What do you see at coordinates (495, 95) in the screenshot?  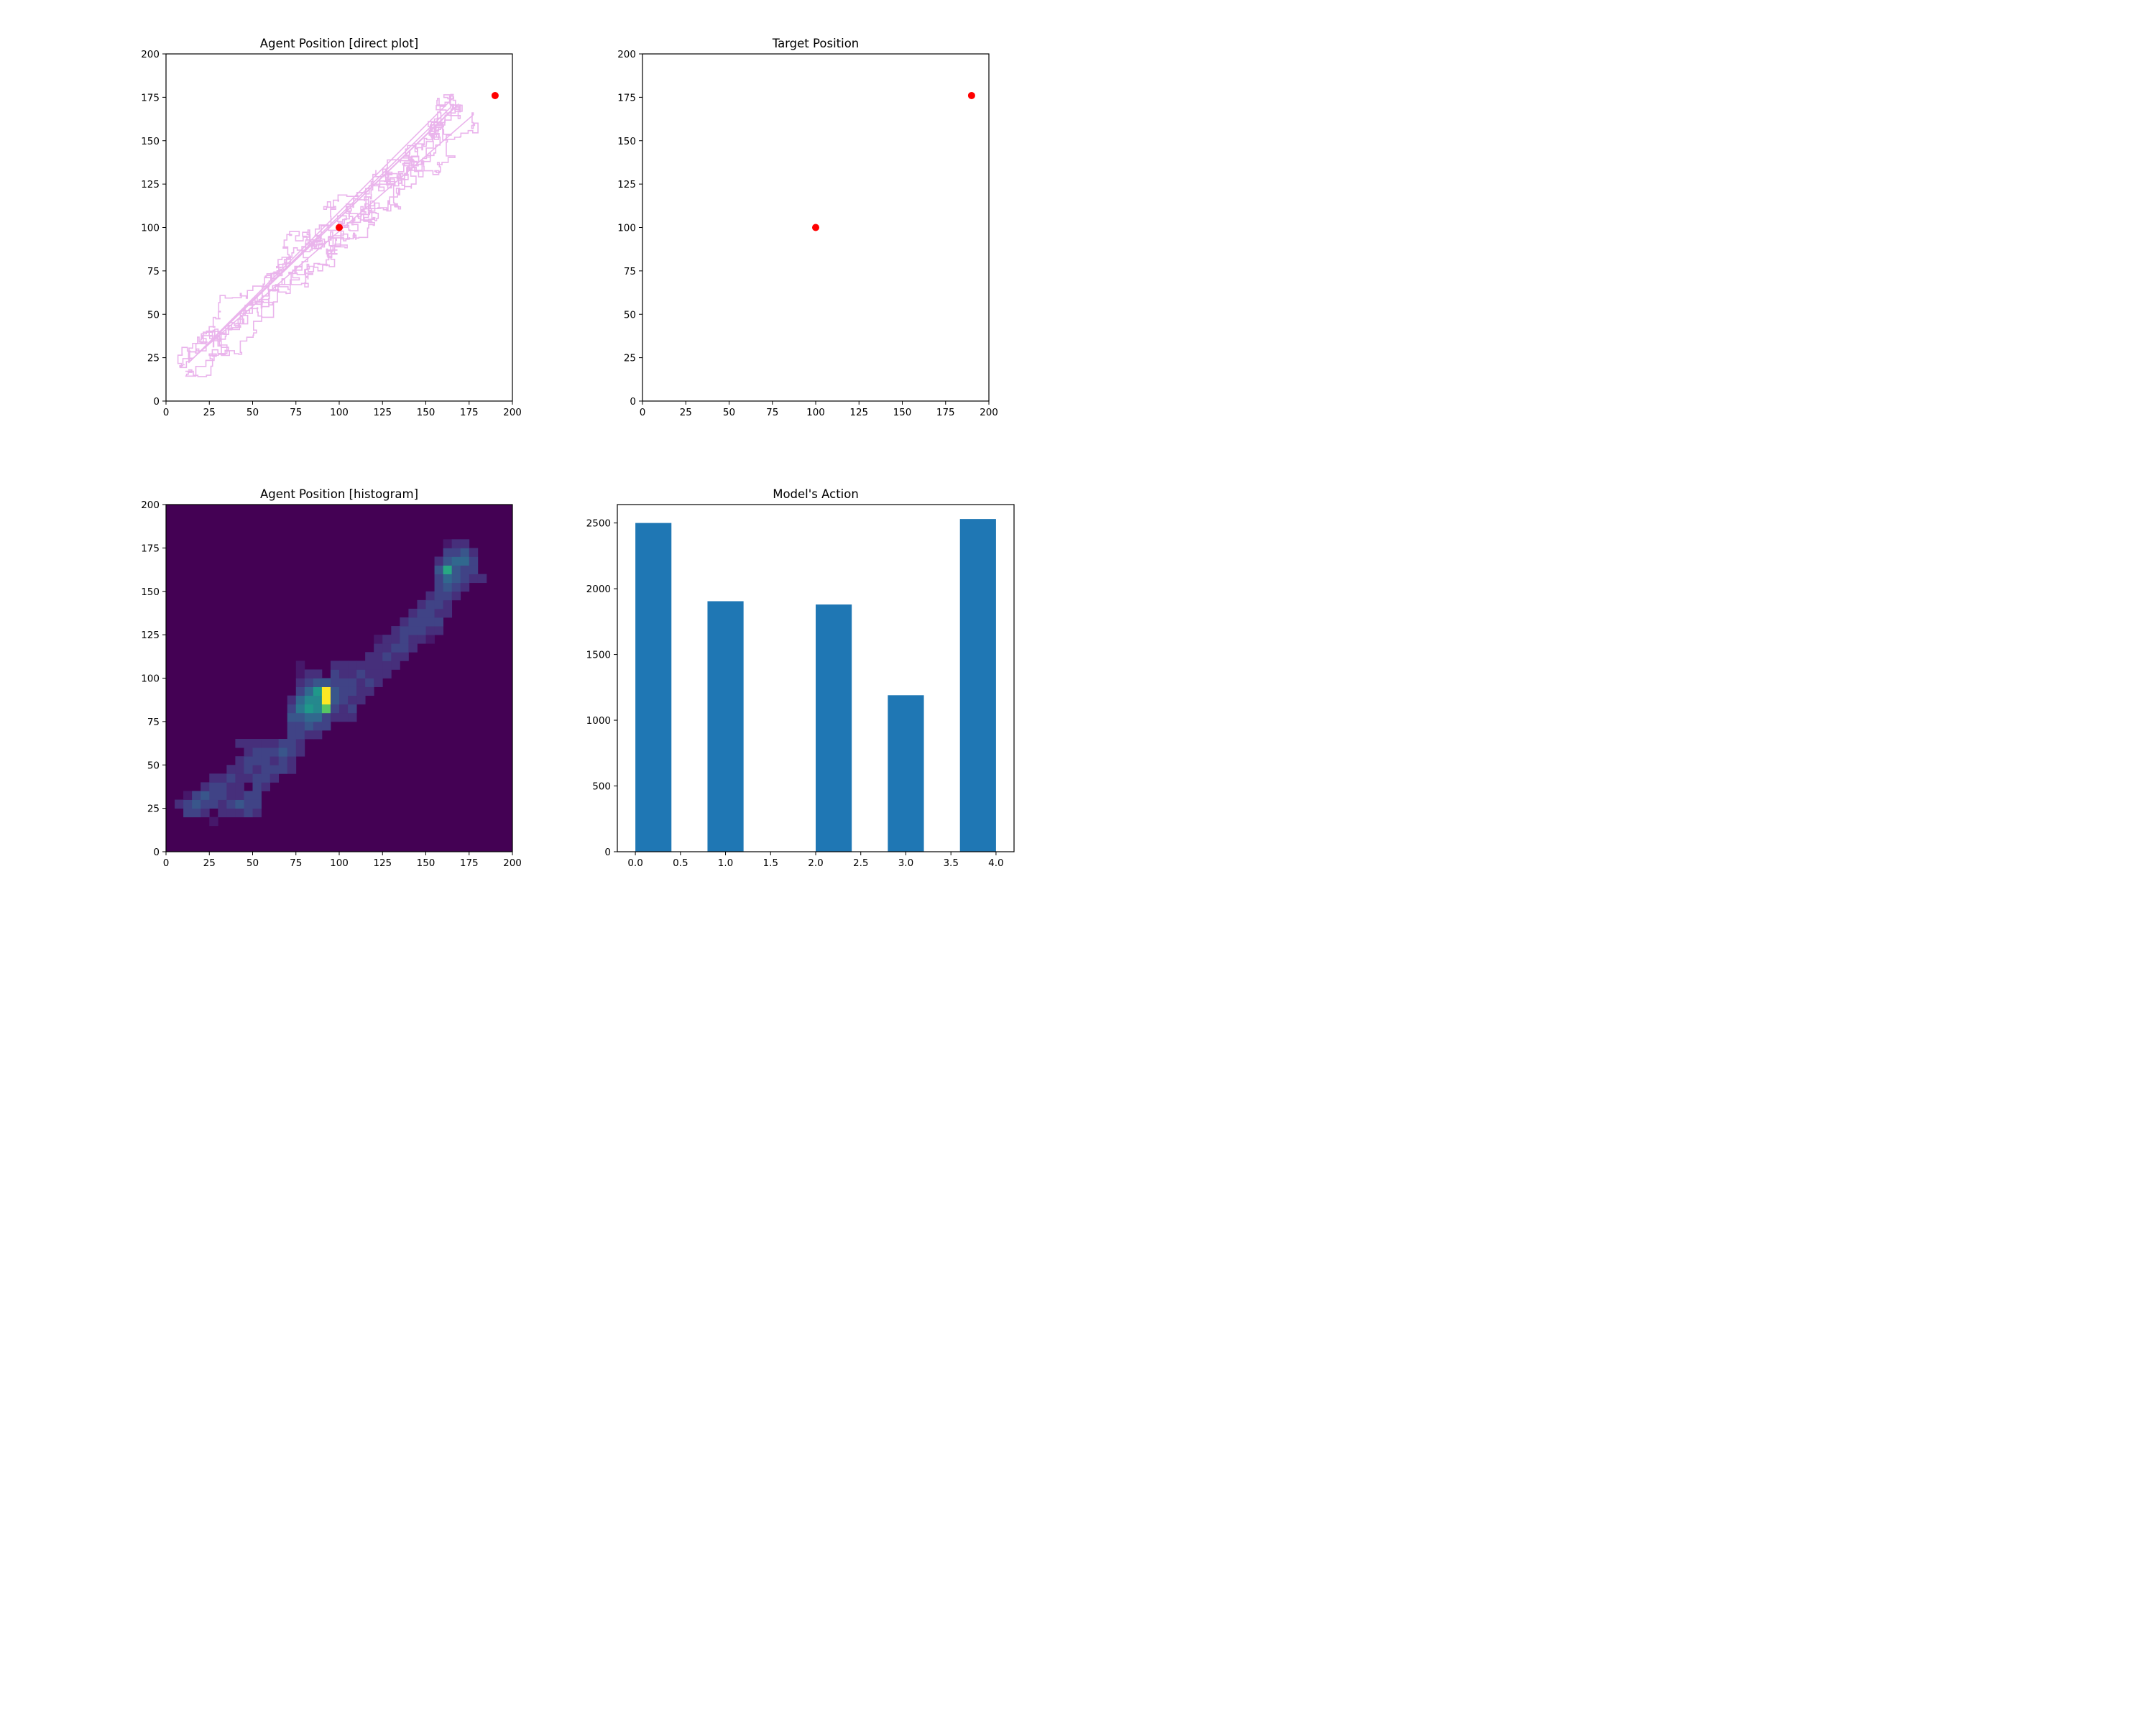 I see `target-point` at bounding box center [495, 95].